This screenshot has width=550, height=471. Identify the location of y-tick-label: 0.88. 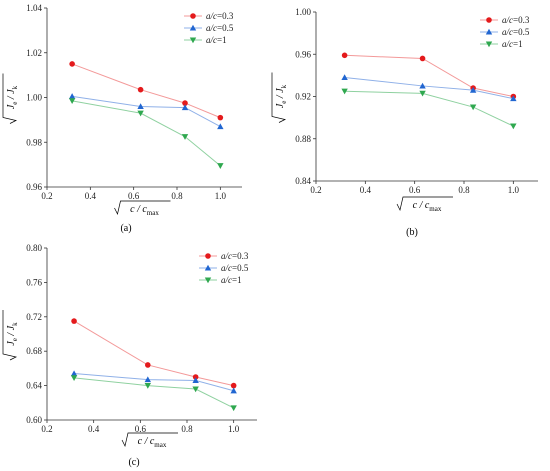
(303, 139).